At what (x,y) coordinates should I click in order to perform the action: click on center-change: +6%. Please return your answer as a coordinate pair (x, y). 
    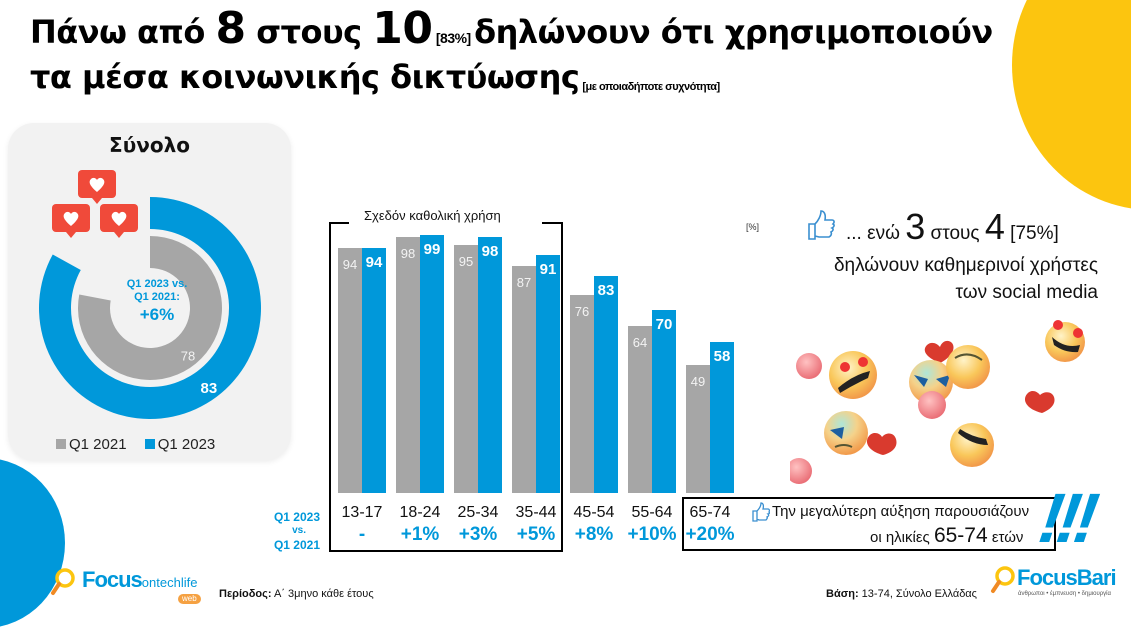
    Looking at the image, I should click on (157, 314).